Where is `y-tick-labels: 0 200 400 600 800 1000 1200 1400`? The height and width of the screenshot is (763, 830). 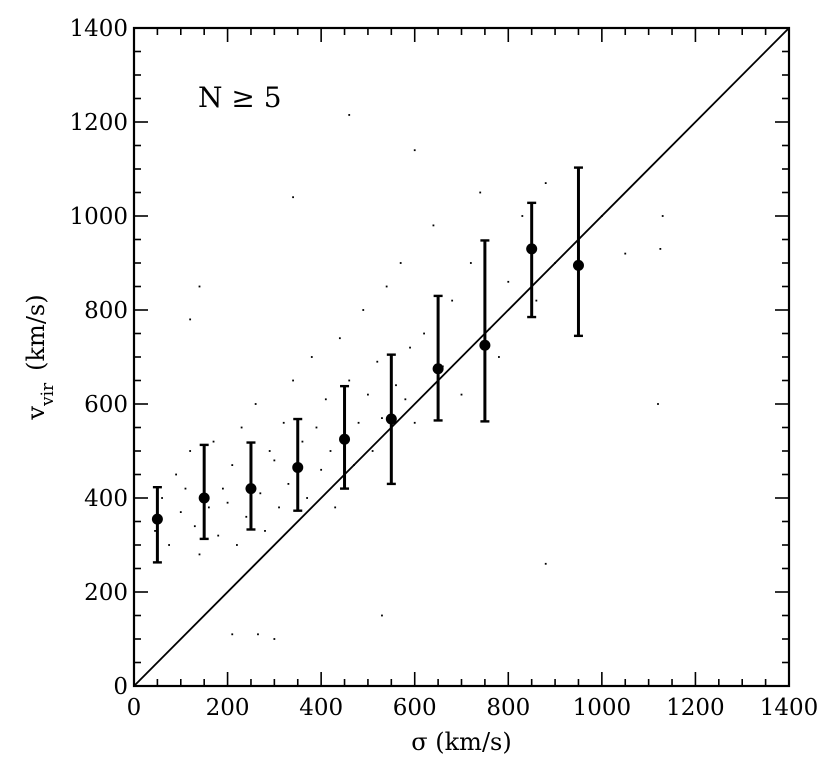 y-tick-labels: 0 200 400 600 800 1000 1200 1400 is located at coordinates (98, 358).